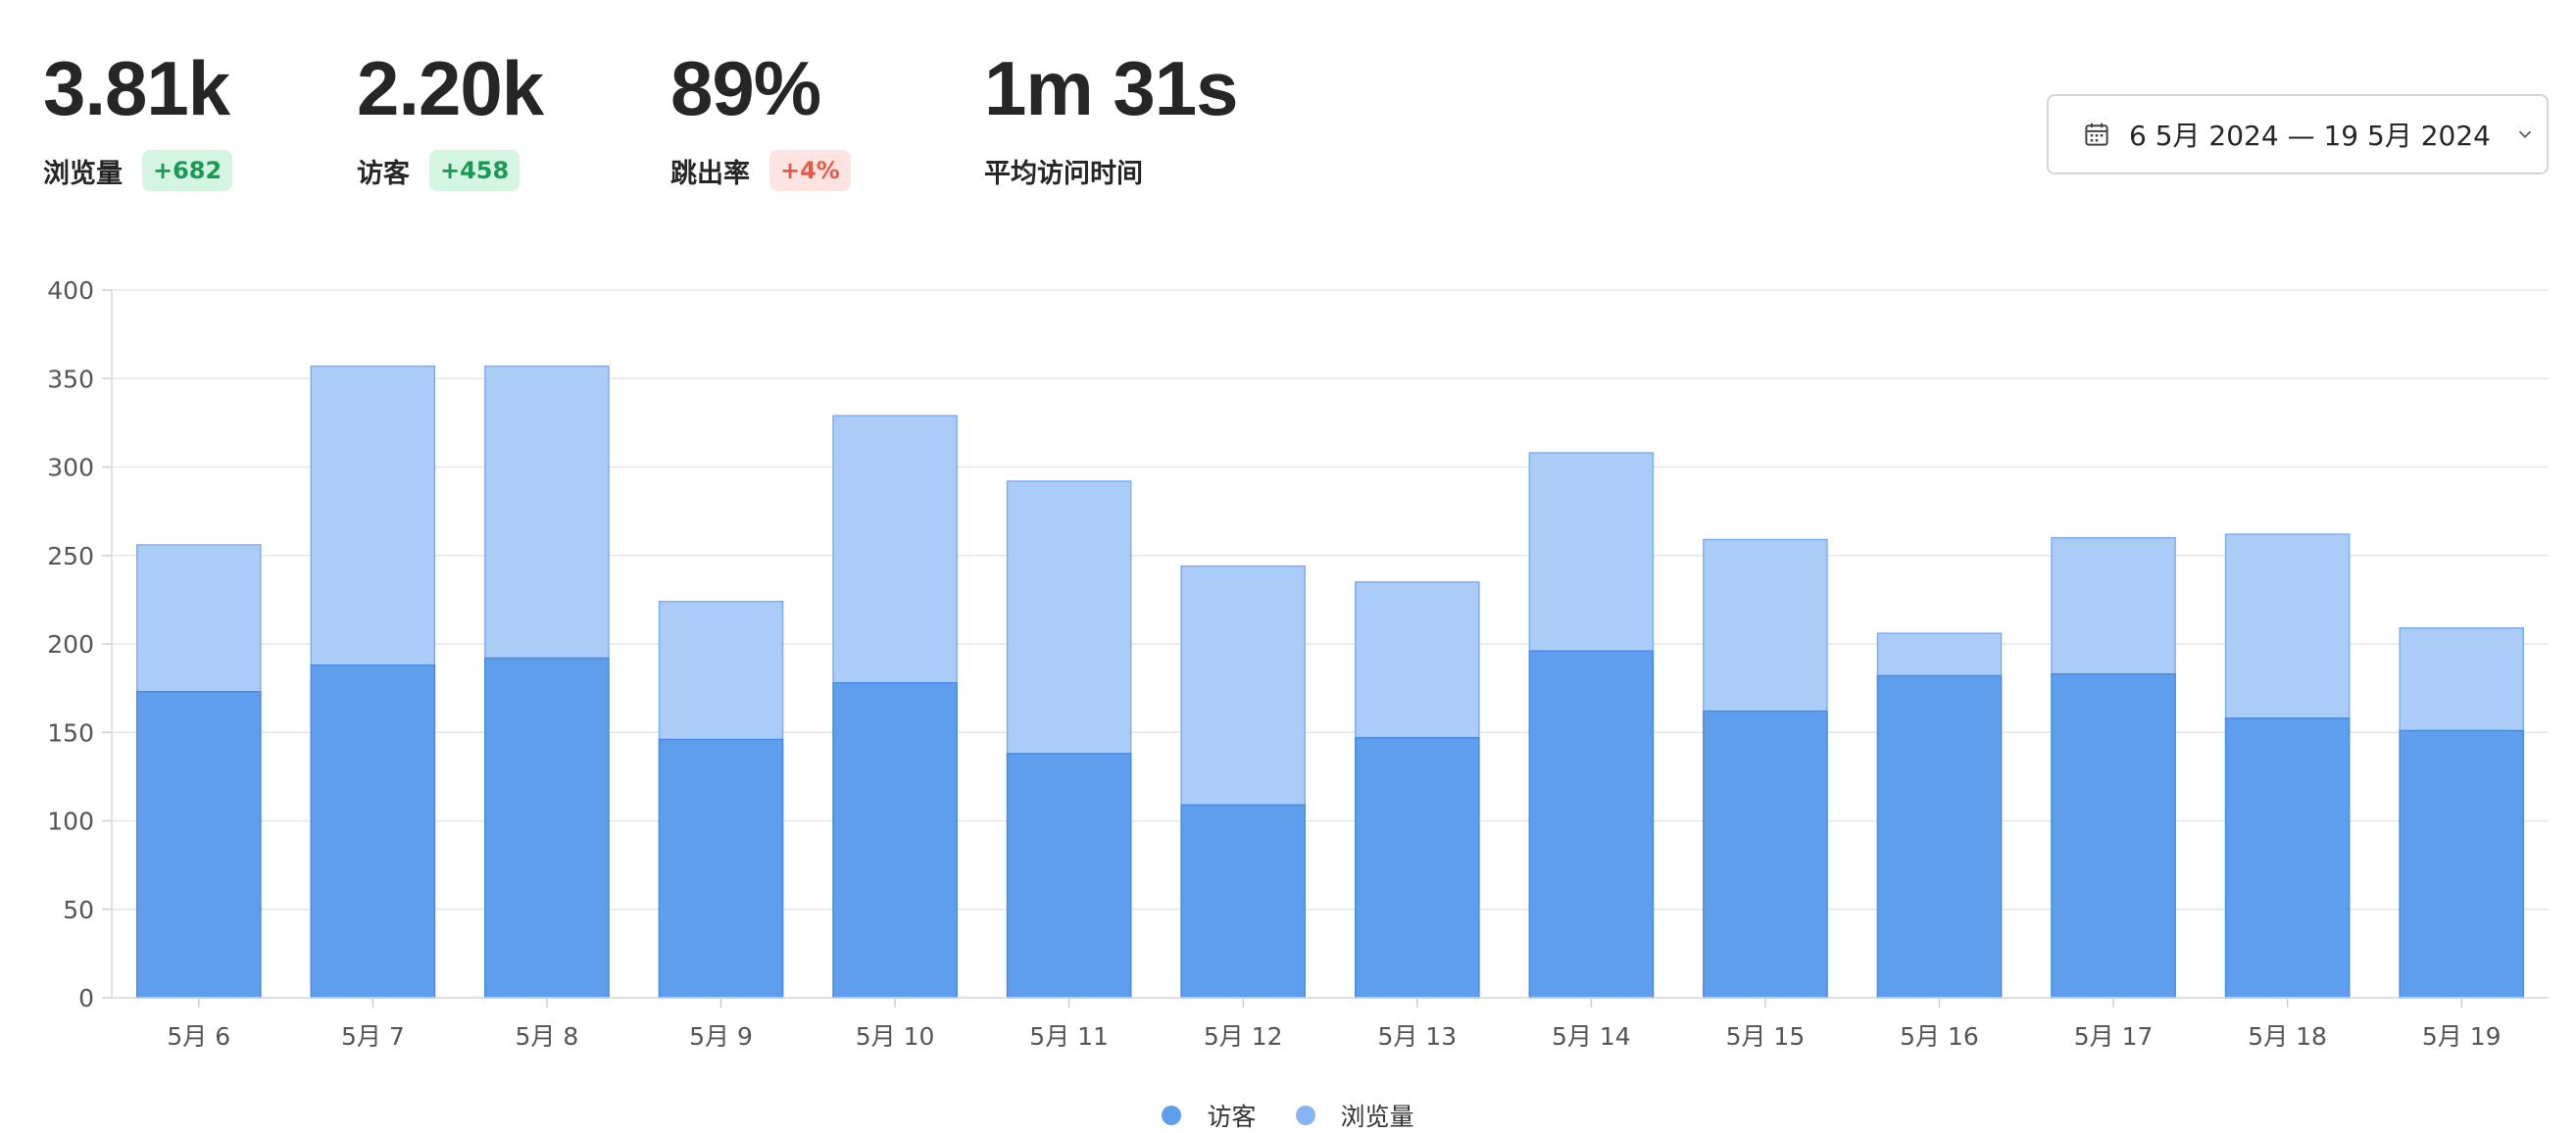  I want to click on stat-meta: 平均访问时间, so click(1180, 170).